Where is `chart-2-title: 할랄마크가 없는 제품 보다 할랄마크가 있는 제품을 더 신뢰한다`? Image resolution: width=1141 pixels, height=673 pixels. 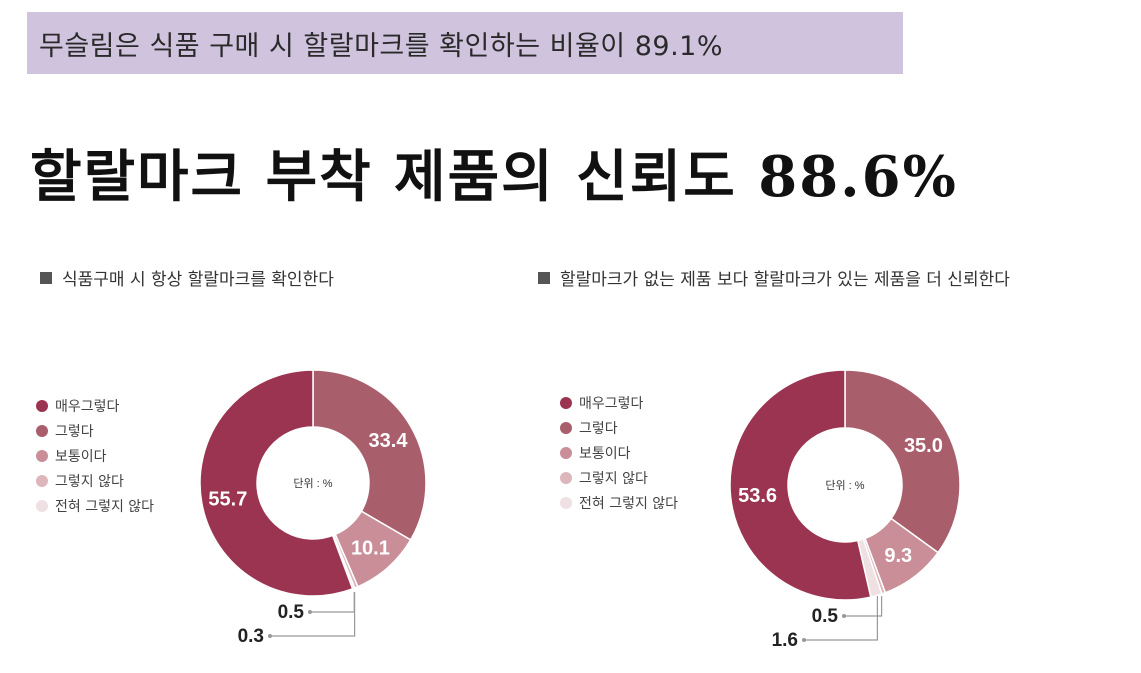 chart-2-title: 할랄마크가 없는 제품 보다 할랄마크가 있는 제품을 더 신뢰한다 is located at coordinates (774, 277).